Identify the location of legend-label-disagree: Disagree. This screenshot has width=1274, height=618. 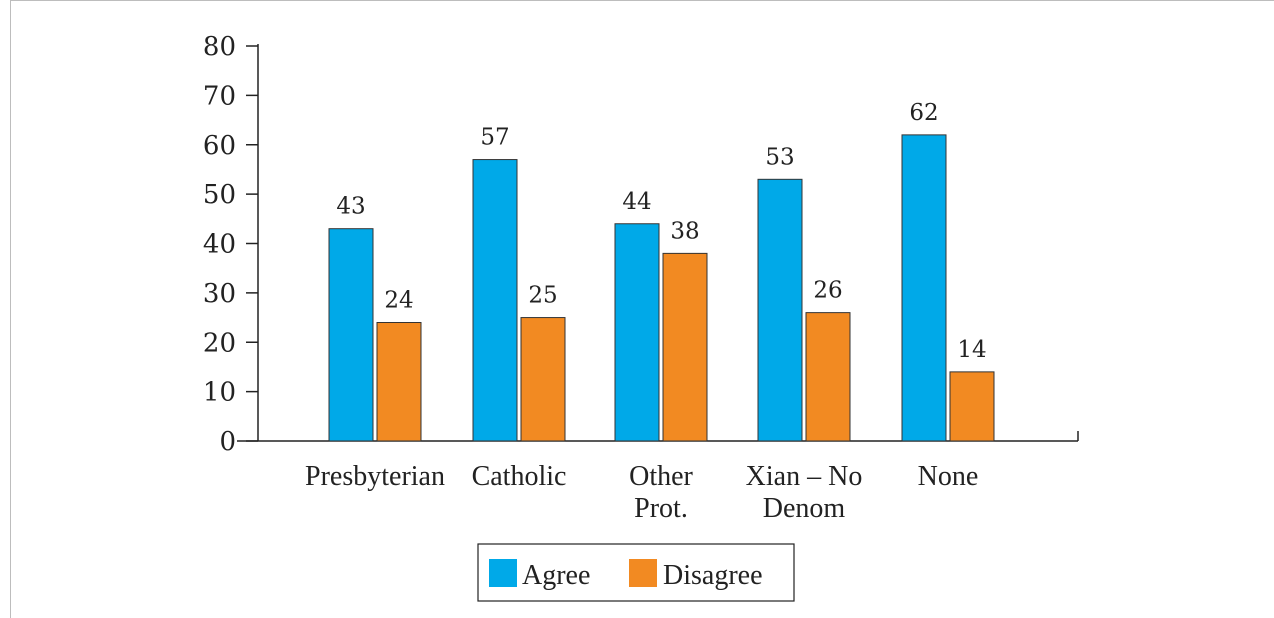
(713, 575).